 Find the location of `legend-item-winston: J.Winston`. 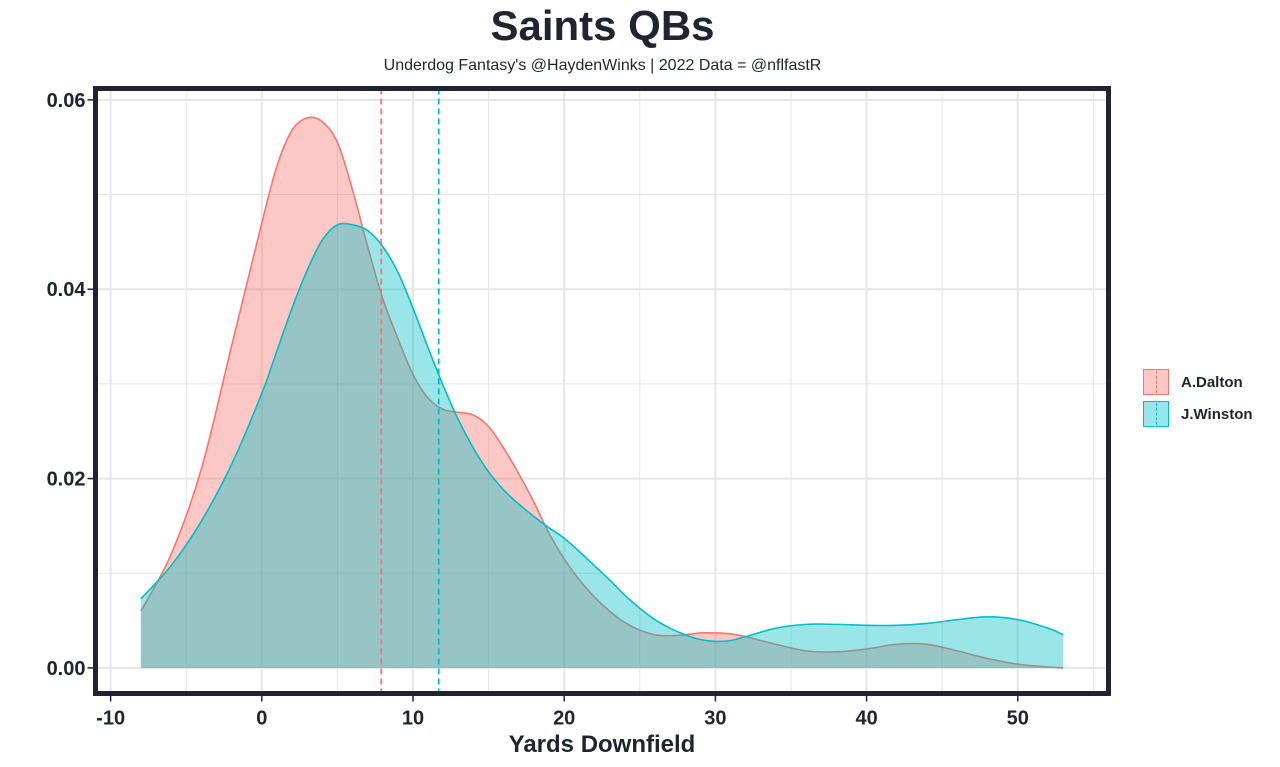

legend-item-winston: J.Winston is located at coordinates (1198, 414).